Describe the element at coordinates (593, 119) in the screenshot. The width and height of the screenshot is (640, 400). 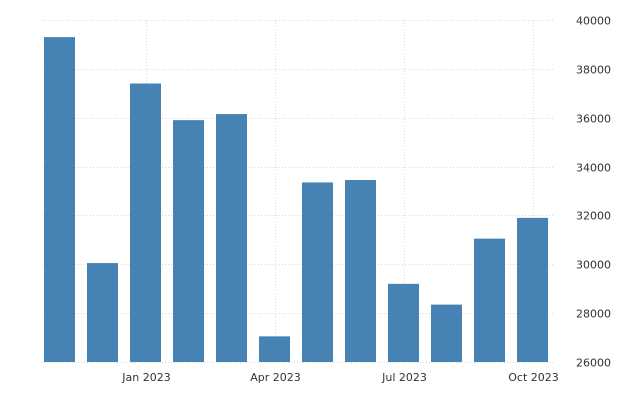
I see `y-tick-label: 36000` at that location.